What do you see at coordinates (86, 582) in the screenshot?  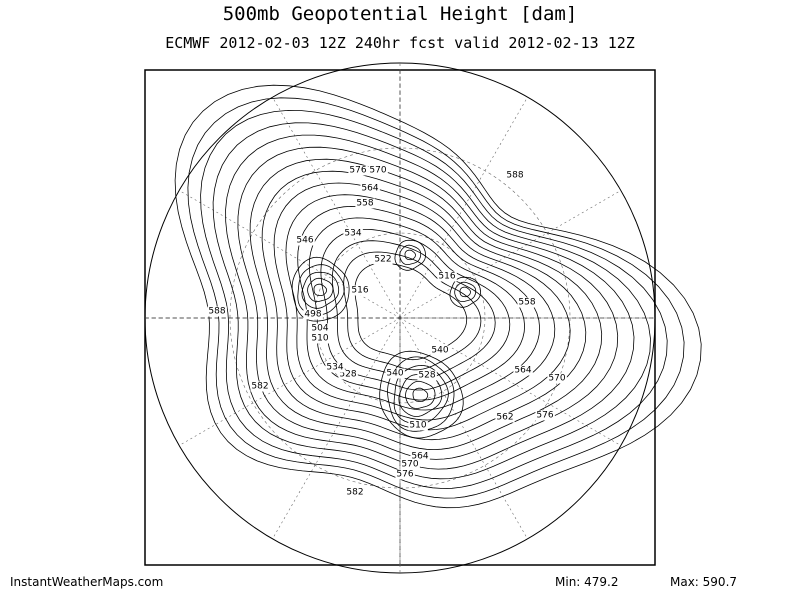 I see `source: InstantWeatherMaps.com` at bounding box center [86, 582].